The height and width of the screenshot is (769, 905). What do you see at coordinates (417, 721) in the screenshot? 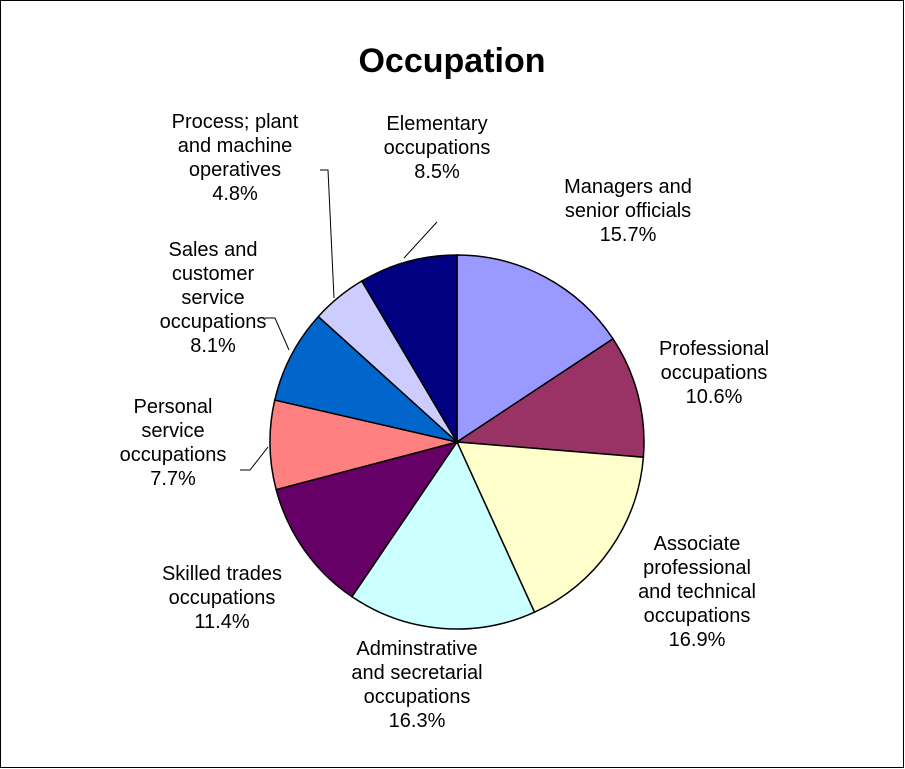
I see `value-label: 16.3%` at bounding box center [417, 721].